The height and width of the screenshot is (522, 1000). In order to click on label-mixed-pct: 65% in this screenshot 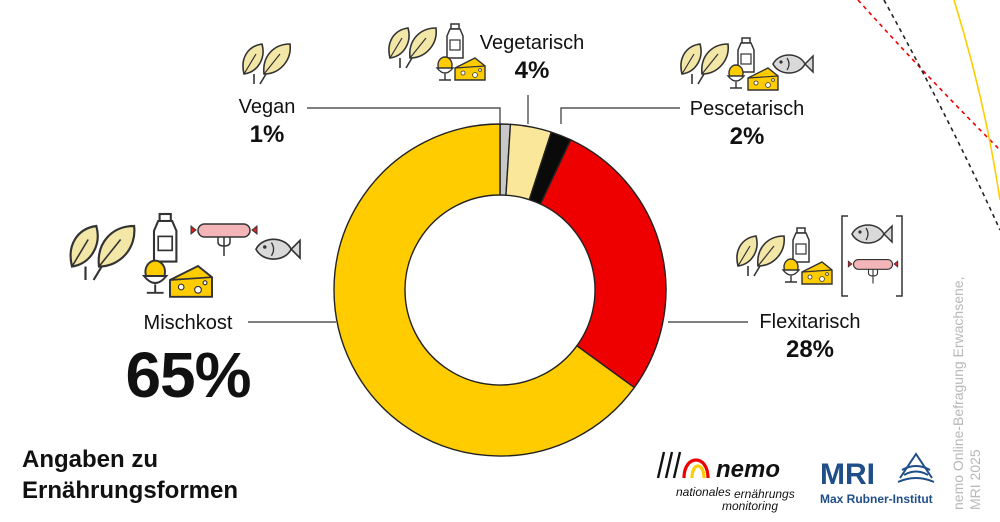, I will do `click(188, 375)`.